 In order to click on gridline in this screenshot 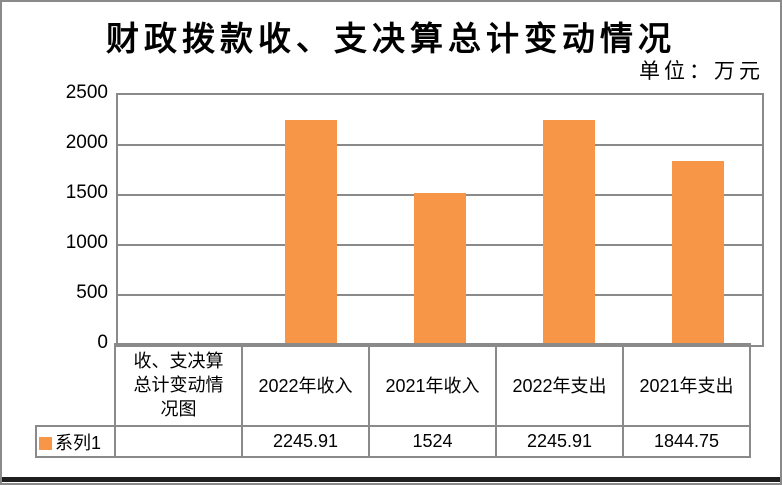, I will do `click(440, 145)`.